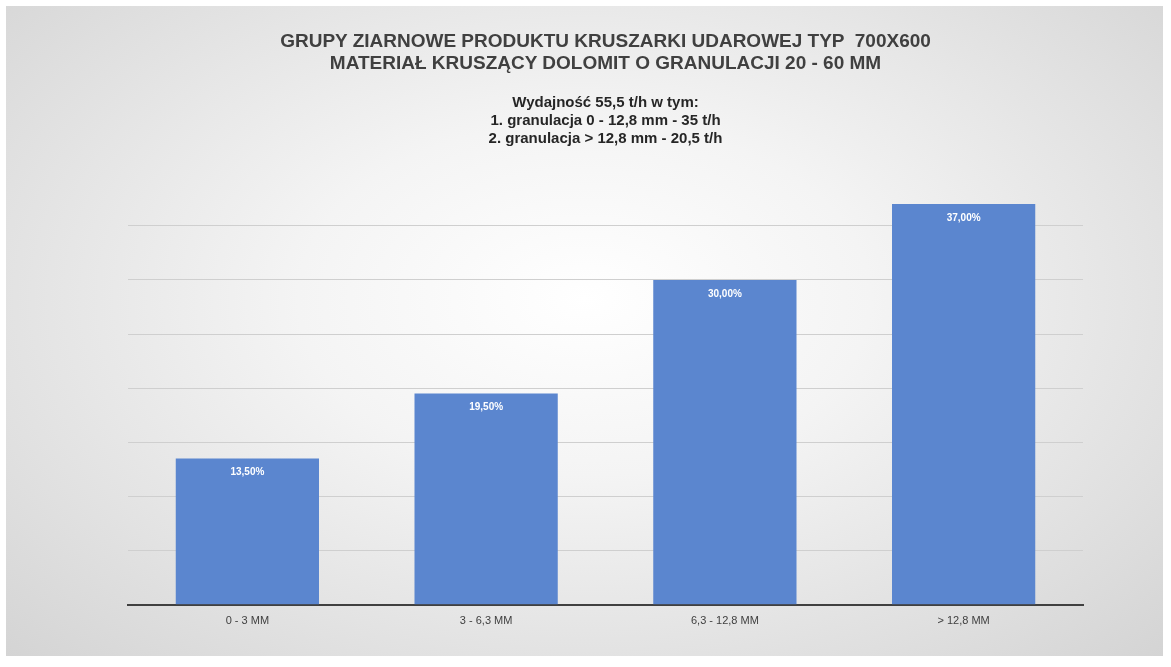 Image resolution: width=1171 pixels, height=667 pixels. What do you see at coordinates (605, 119) in the screenshot?
I see `chart-subtitle: Wydajność 55,5 t/h w tym: 1. granulacja 0 - 12,8 mm - 35 t/h 2. granulacja > 12,8 mm - 20,5 t/h` at bounding box center [605, 119].